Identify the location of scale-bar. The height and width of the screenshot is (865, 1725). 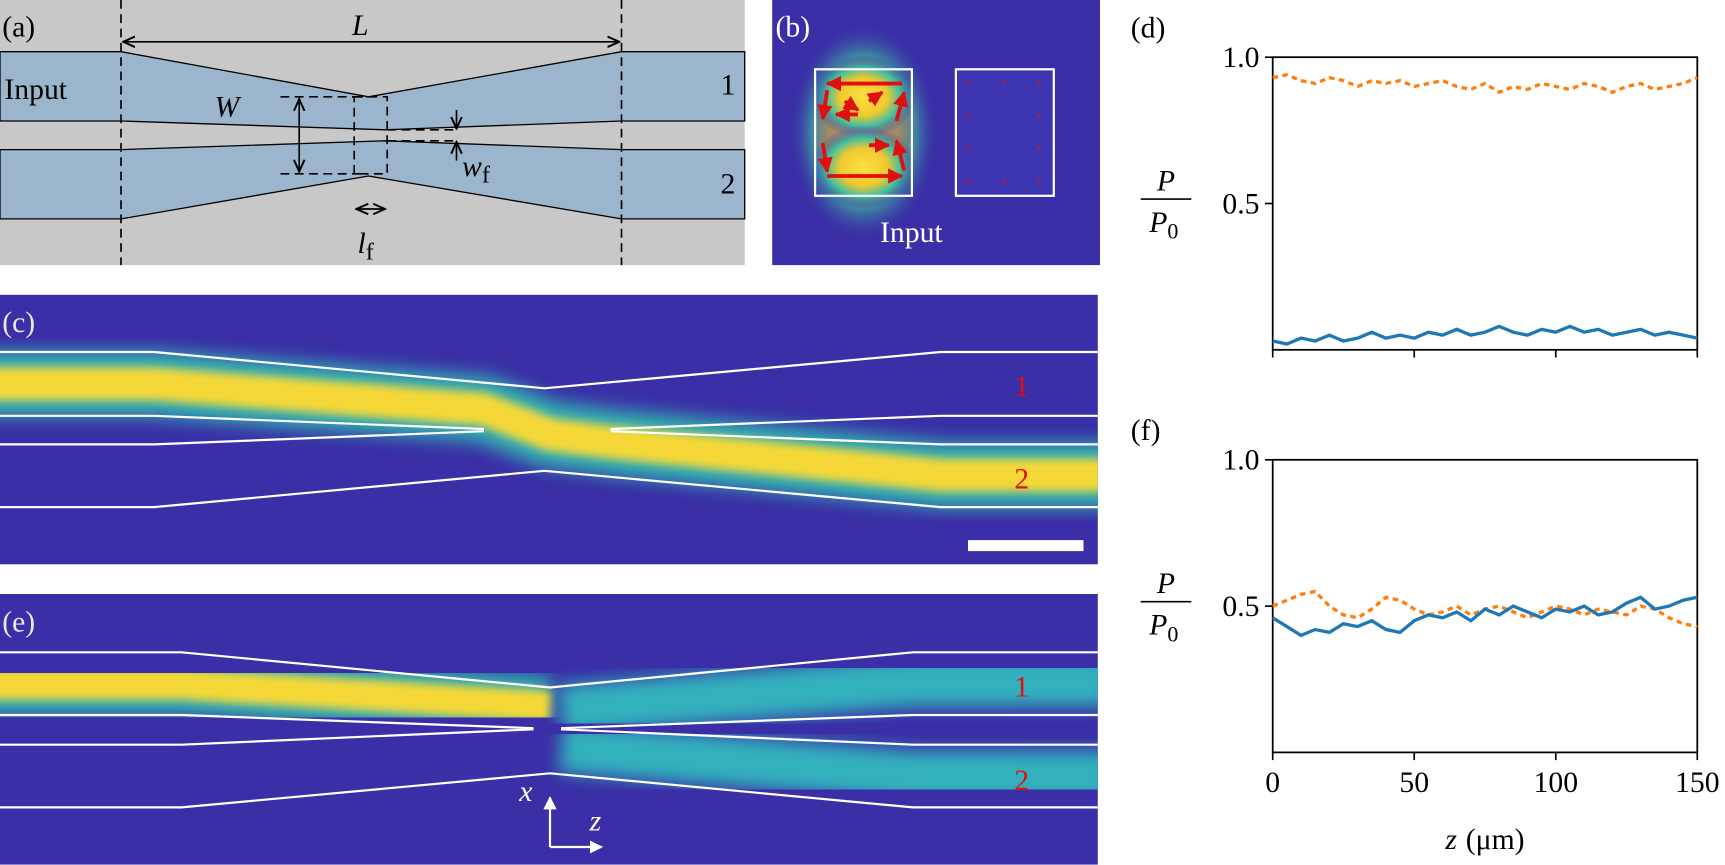
(1026, 546).